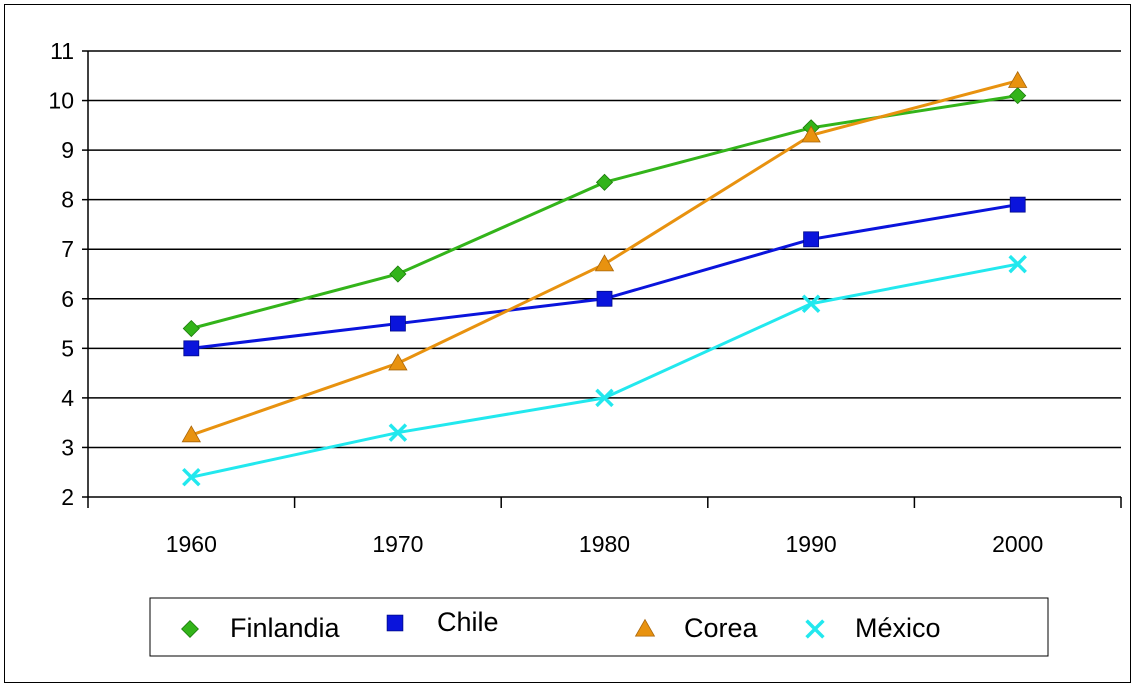 This screenshot has width=1136, height=688. Describe the element at coordinates (67, 348) in the screenshot. I see `y-tick-label: 5` at that location.